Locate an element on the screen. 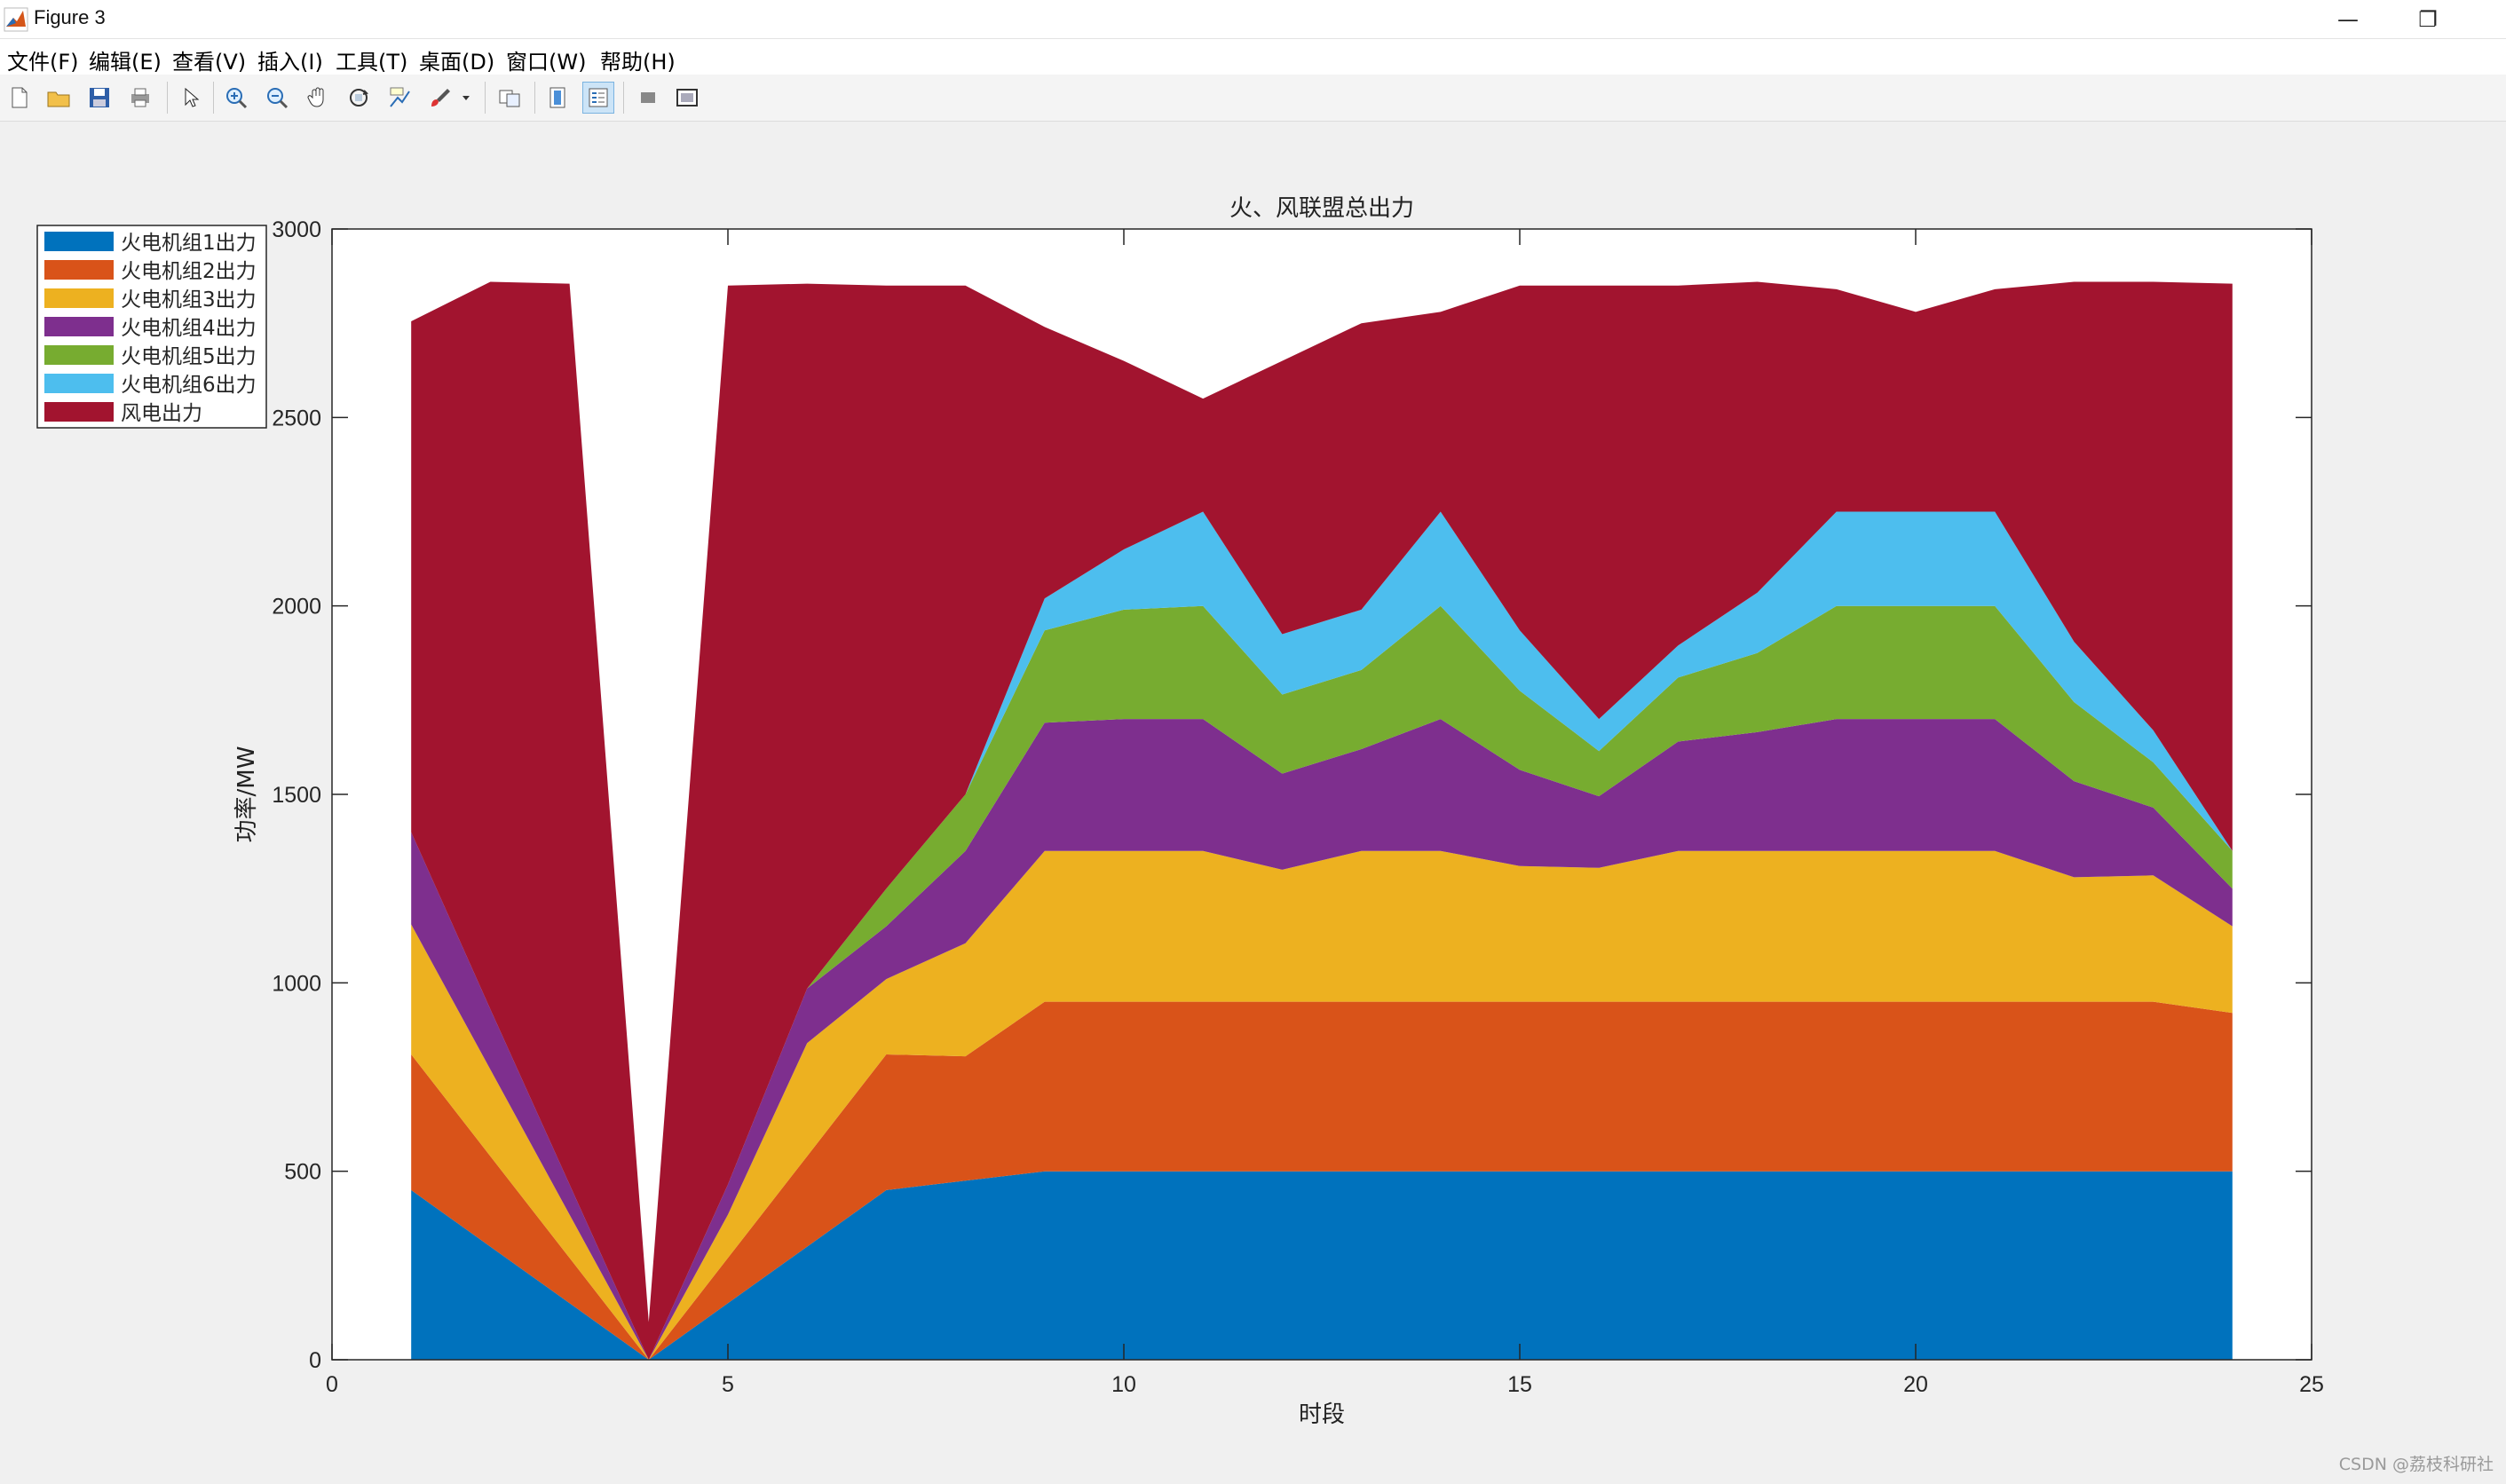 The image size is (2506, 1484). legend-button is located at coordinates (598, 98).